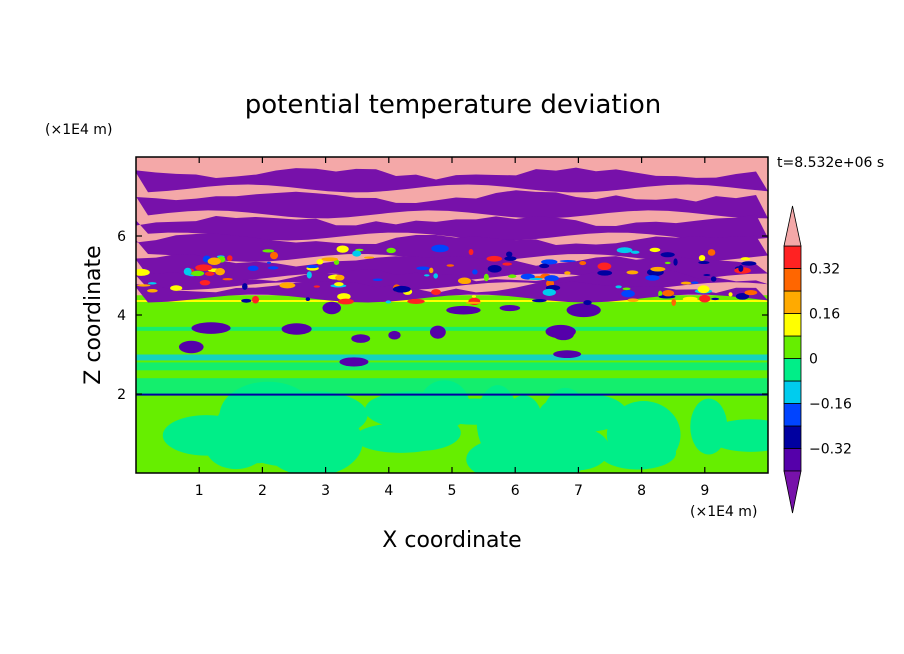 Image resolution: width=904 pixels, height=654 pixels. What do you see at coordinates (824, 315) in the screenshot?
I see `colorbar-tick-label: 0.16` at bounding box center [824, 315].